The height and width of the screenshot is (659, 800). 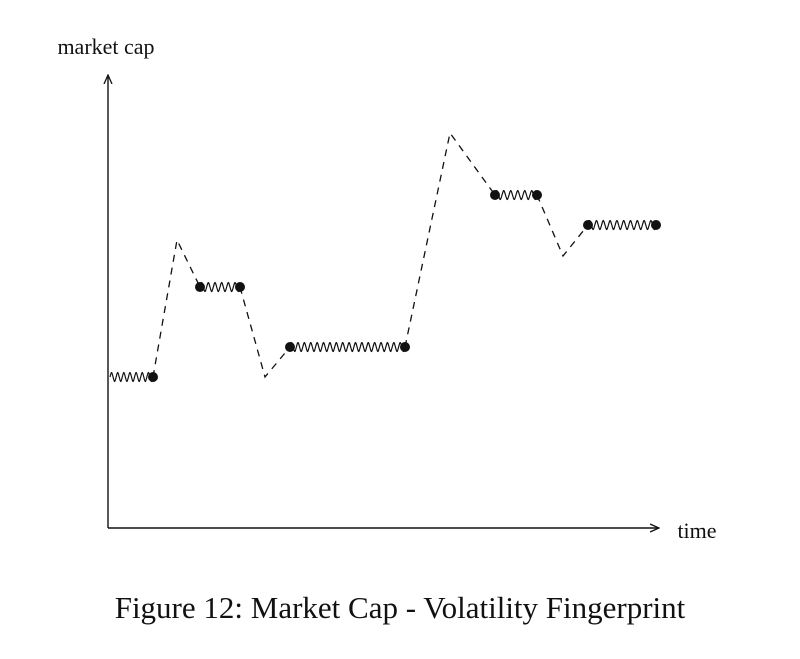 What do you see at coordinates (105, 46) in the screenshot?
I see `y-axis-label: market cap` at bounding box center [105, 46].